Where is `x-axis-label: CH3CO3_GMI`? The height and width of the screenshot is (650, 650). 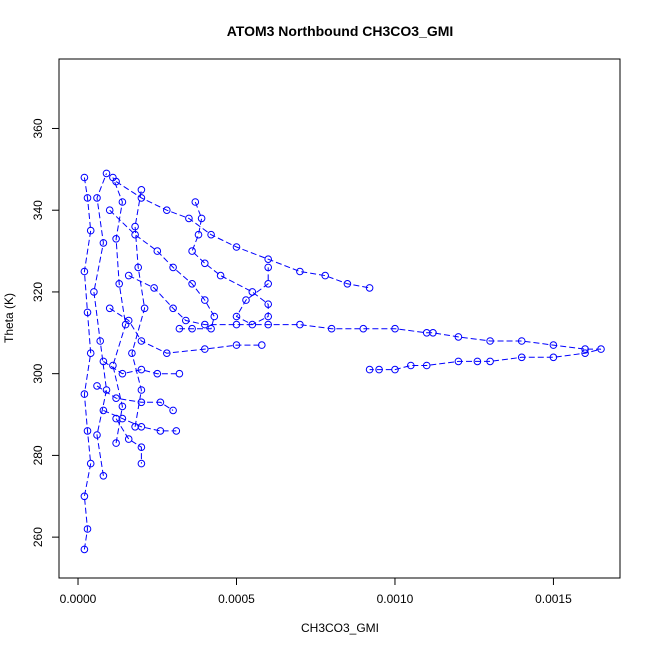
x-axis-label: CH3CO3_GMI is located at coordinates (340, 628).